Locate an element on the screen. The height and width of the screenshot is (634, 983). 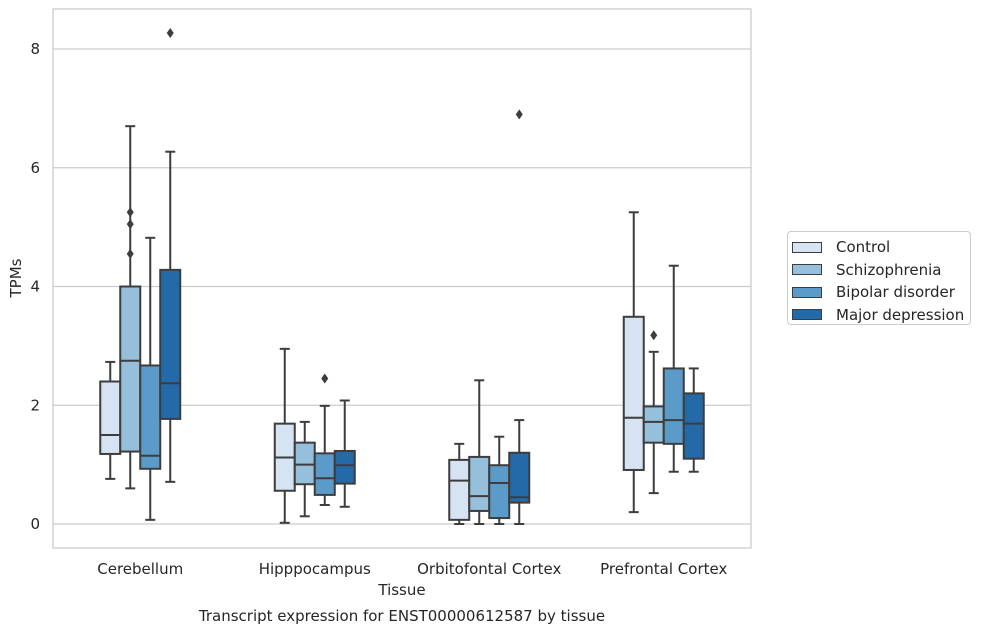
x-tick-label: Hipppocampus is located at coordinates (315, 569).